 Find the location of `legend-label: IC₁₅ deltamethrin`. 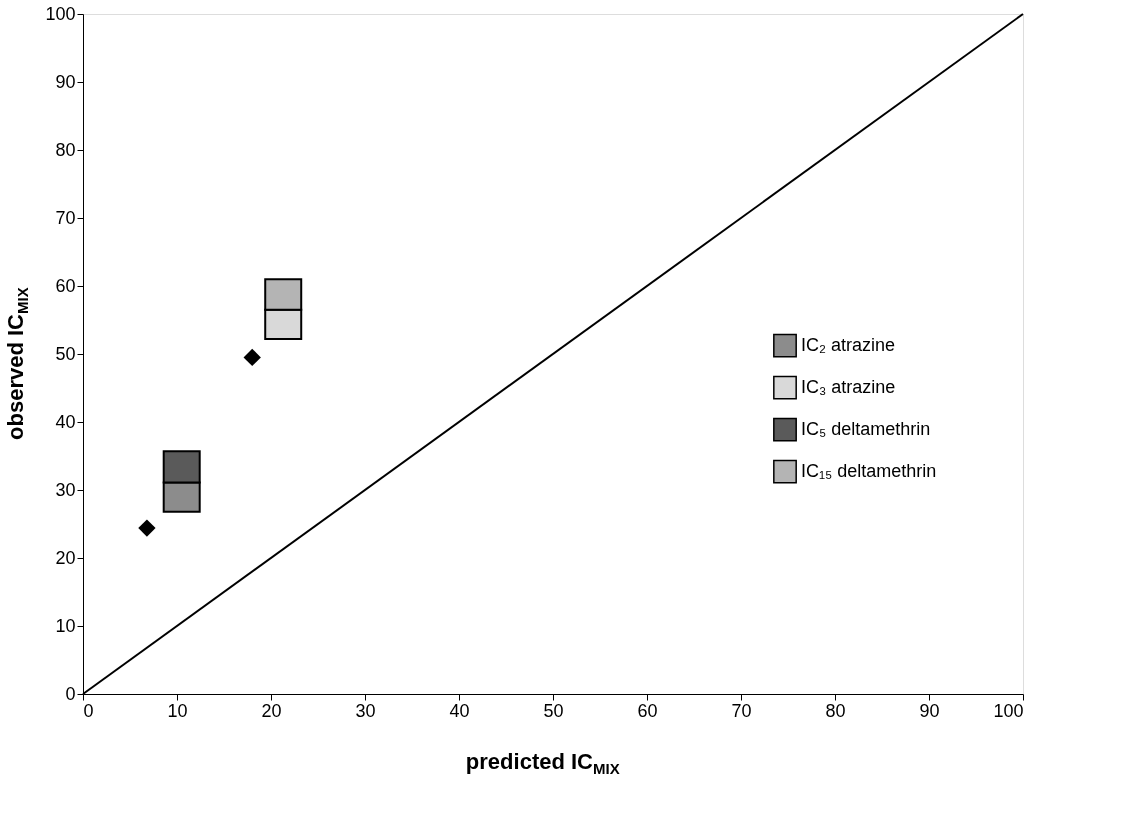

legend-label: IC₁₅ deltamethrin is located at coordinates (869, 470).